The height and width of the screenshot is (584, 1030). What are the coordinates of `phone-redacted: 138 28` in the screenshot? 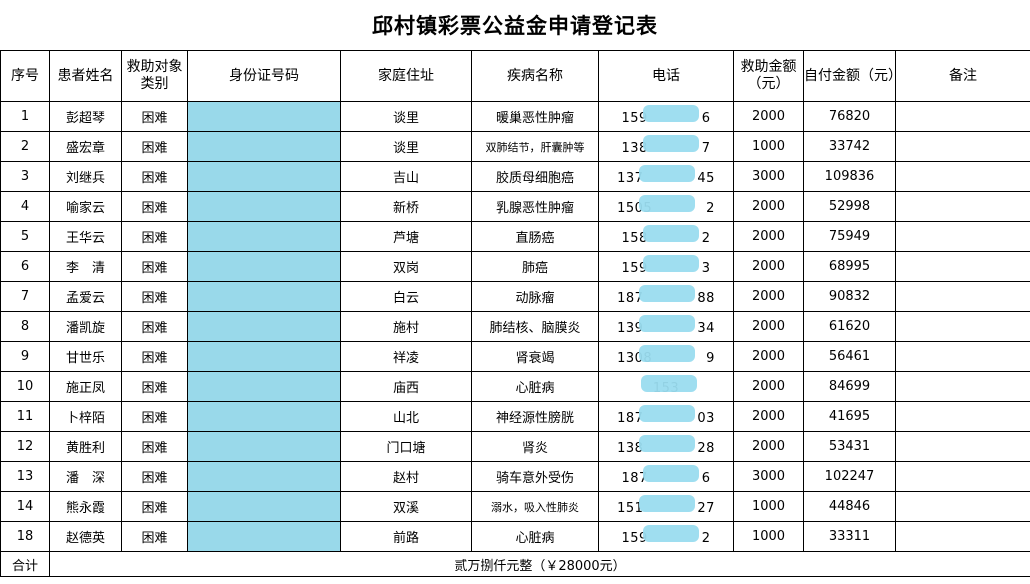 It's located at (666, 445).